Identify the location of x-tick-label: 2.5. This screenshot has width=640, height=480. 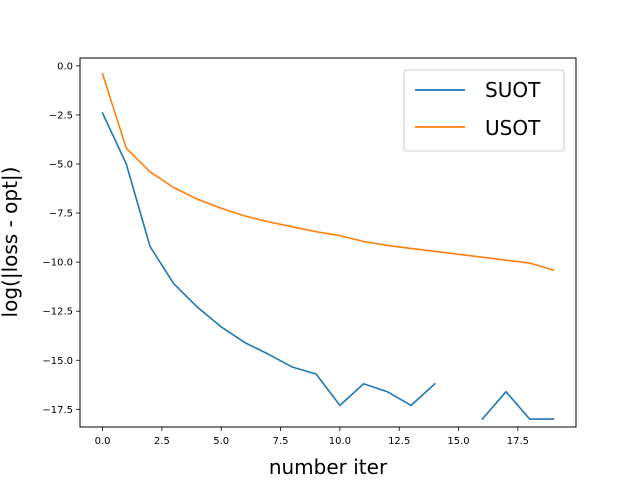
(162, 441).